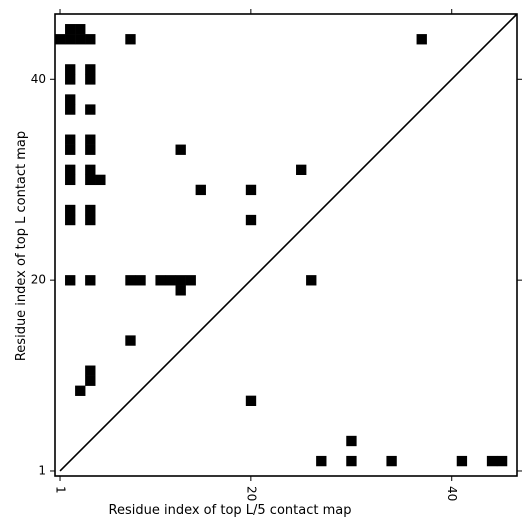 This screenshot has width=531, height=531. I want to click on x-axis-label: Residue index of top L/5 contact map, so click(230, 510).